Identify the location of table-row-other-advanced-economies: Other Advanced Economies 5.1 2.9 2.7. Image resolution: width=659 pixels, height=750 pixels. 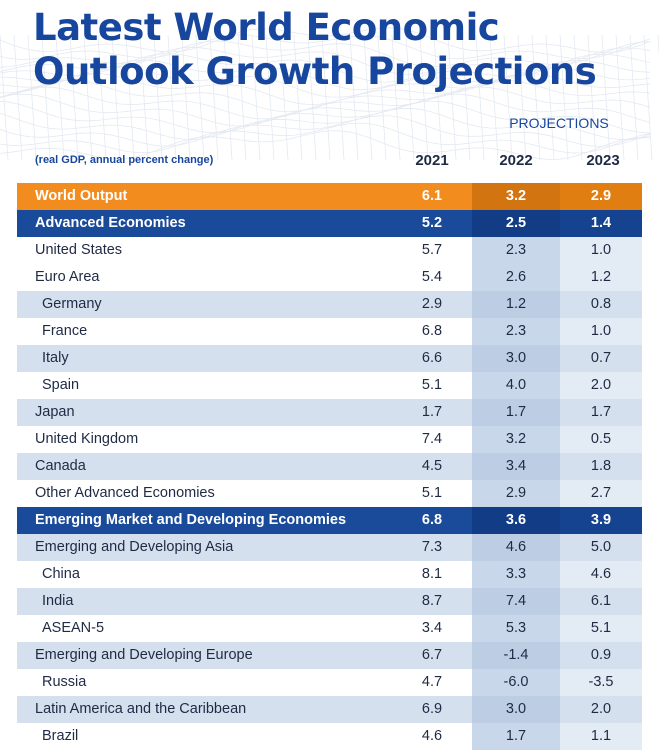
(329, 493).